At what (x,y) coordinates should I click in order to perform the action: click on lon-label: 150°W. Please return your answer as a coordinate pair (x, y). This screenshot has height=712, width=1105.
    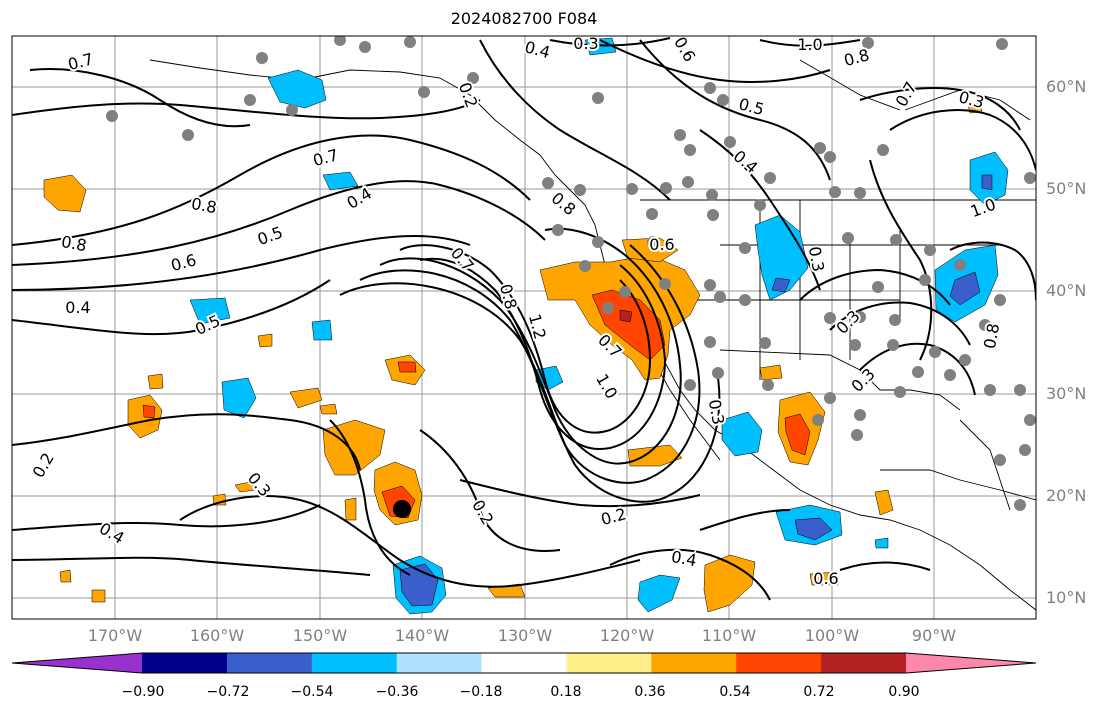
    Looking at the image, I should click on (320, 635).